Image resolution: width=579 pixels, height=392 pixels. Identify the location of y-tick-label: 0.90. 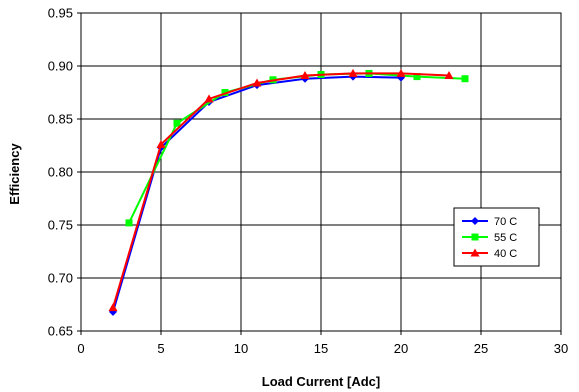
(60, 66).